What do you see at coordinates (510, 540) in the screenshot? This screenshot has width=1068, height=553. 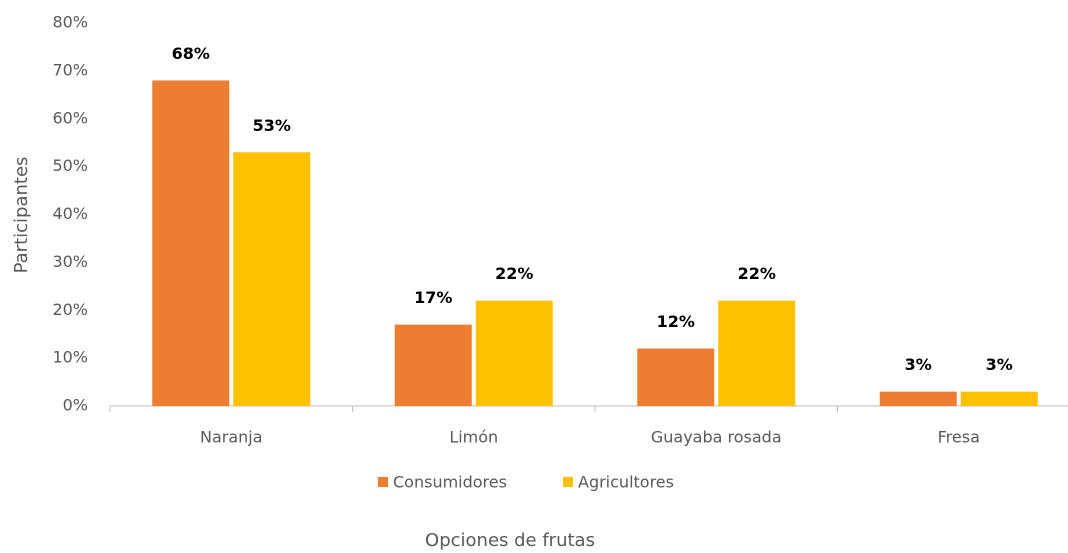 I see `x-axis-title: Opciones de frutas` at bounding box center [510, 540].